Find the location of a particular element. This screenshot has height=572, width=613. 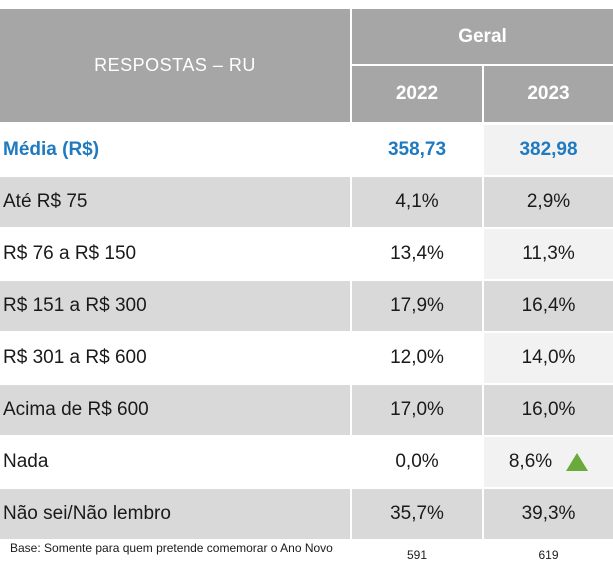

table-row: Até R$ 75 4,1% 2,9% is located at coordinates (306, 202).